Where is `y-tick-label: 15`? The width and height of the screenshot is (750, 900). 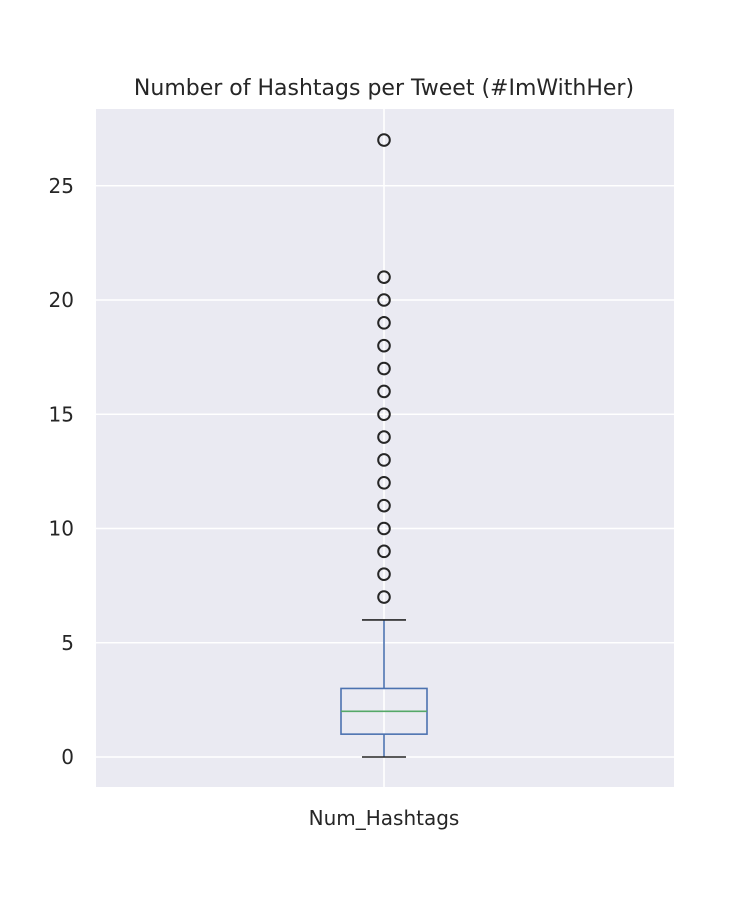
y-tick-label: 15 is located at coordinates (61, 414).